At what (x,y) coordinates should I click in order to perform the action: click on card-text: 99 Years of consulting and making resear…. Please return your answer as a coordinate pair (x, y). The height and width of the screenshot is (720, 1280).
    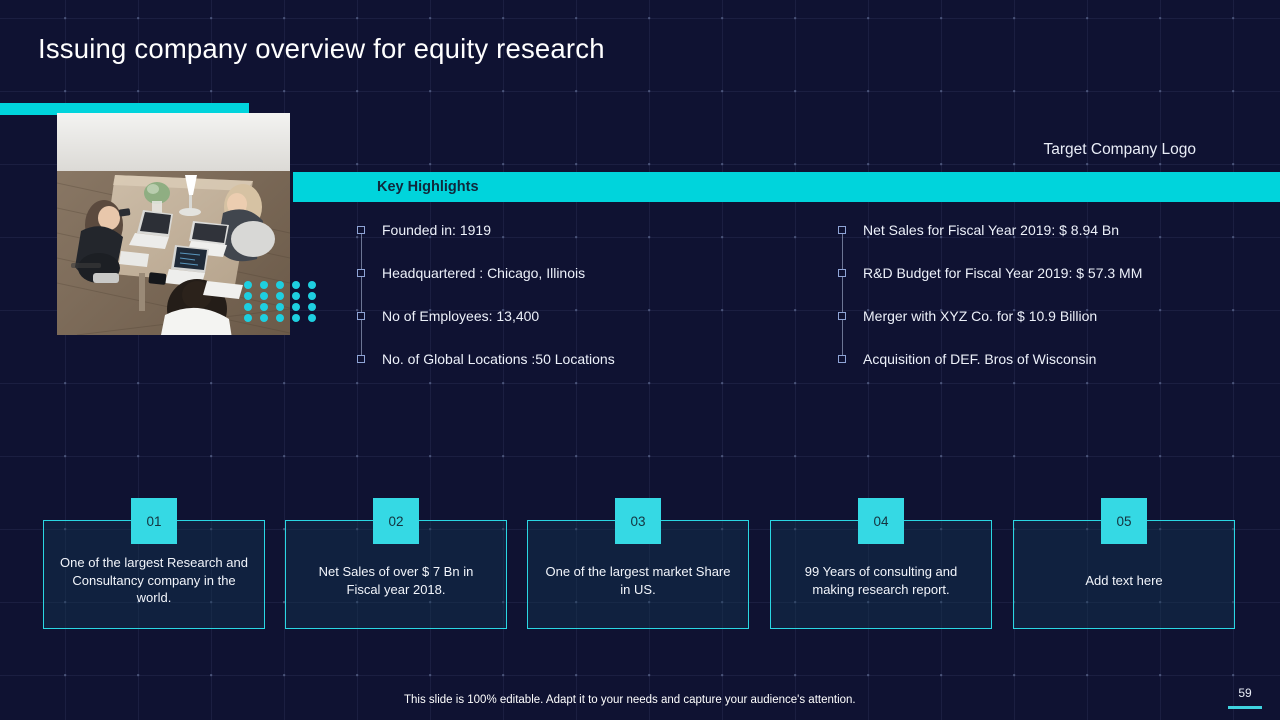
    Looking at the image, I should click on (881, 580).